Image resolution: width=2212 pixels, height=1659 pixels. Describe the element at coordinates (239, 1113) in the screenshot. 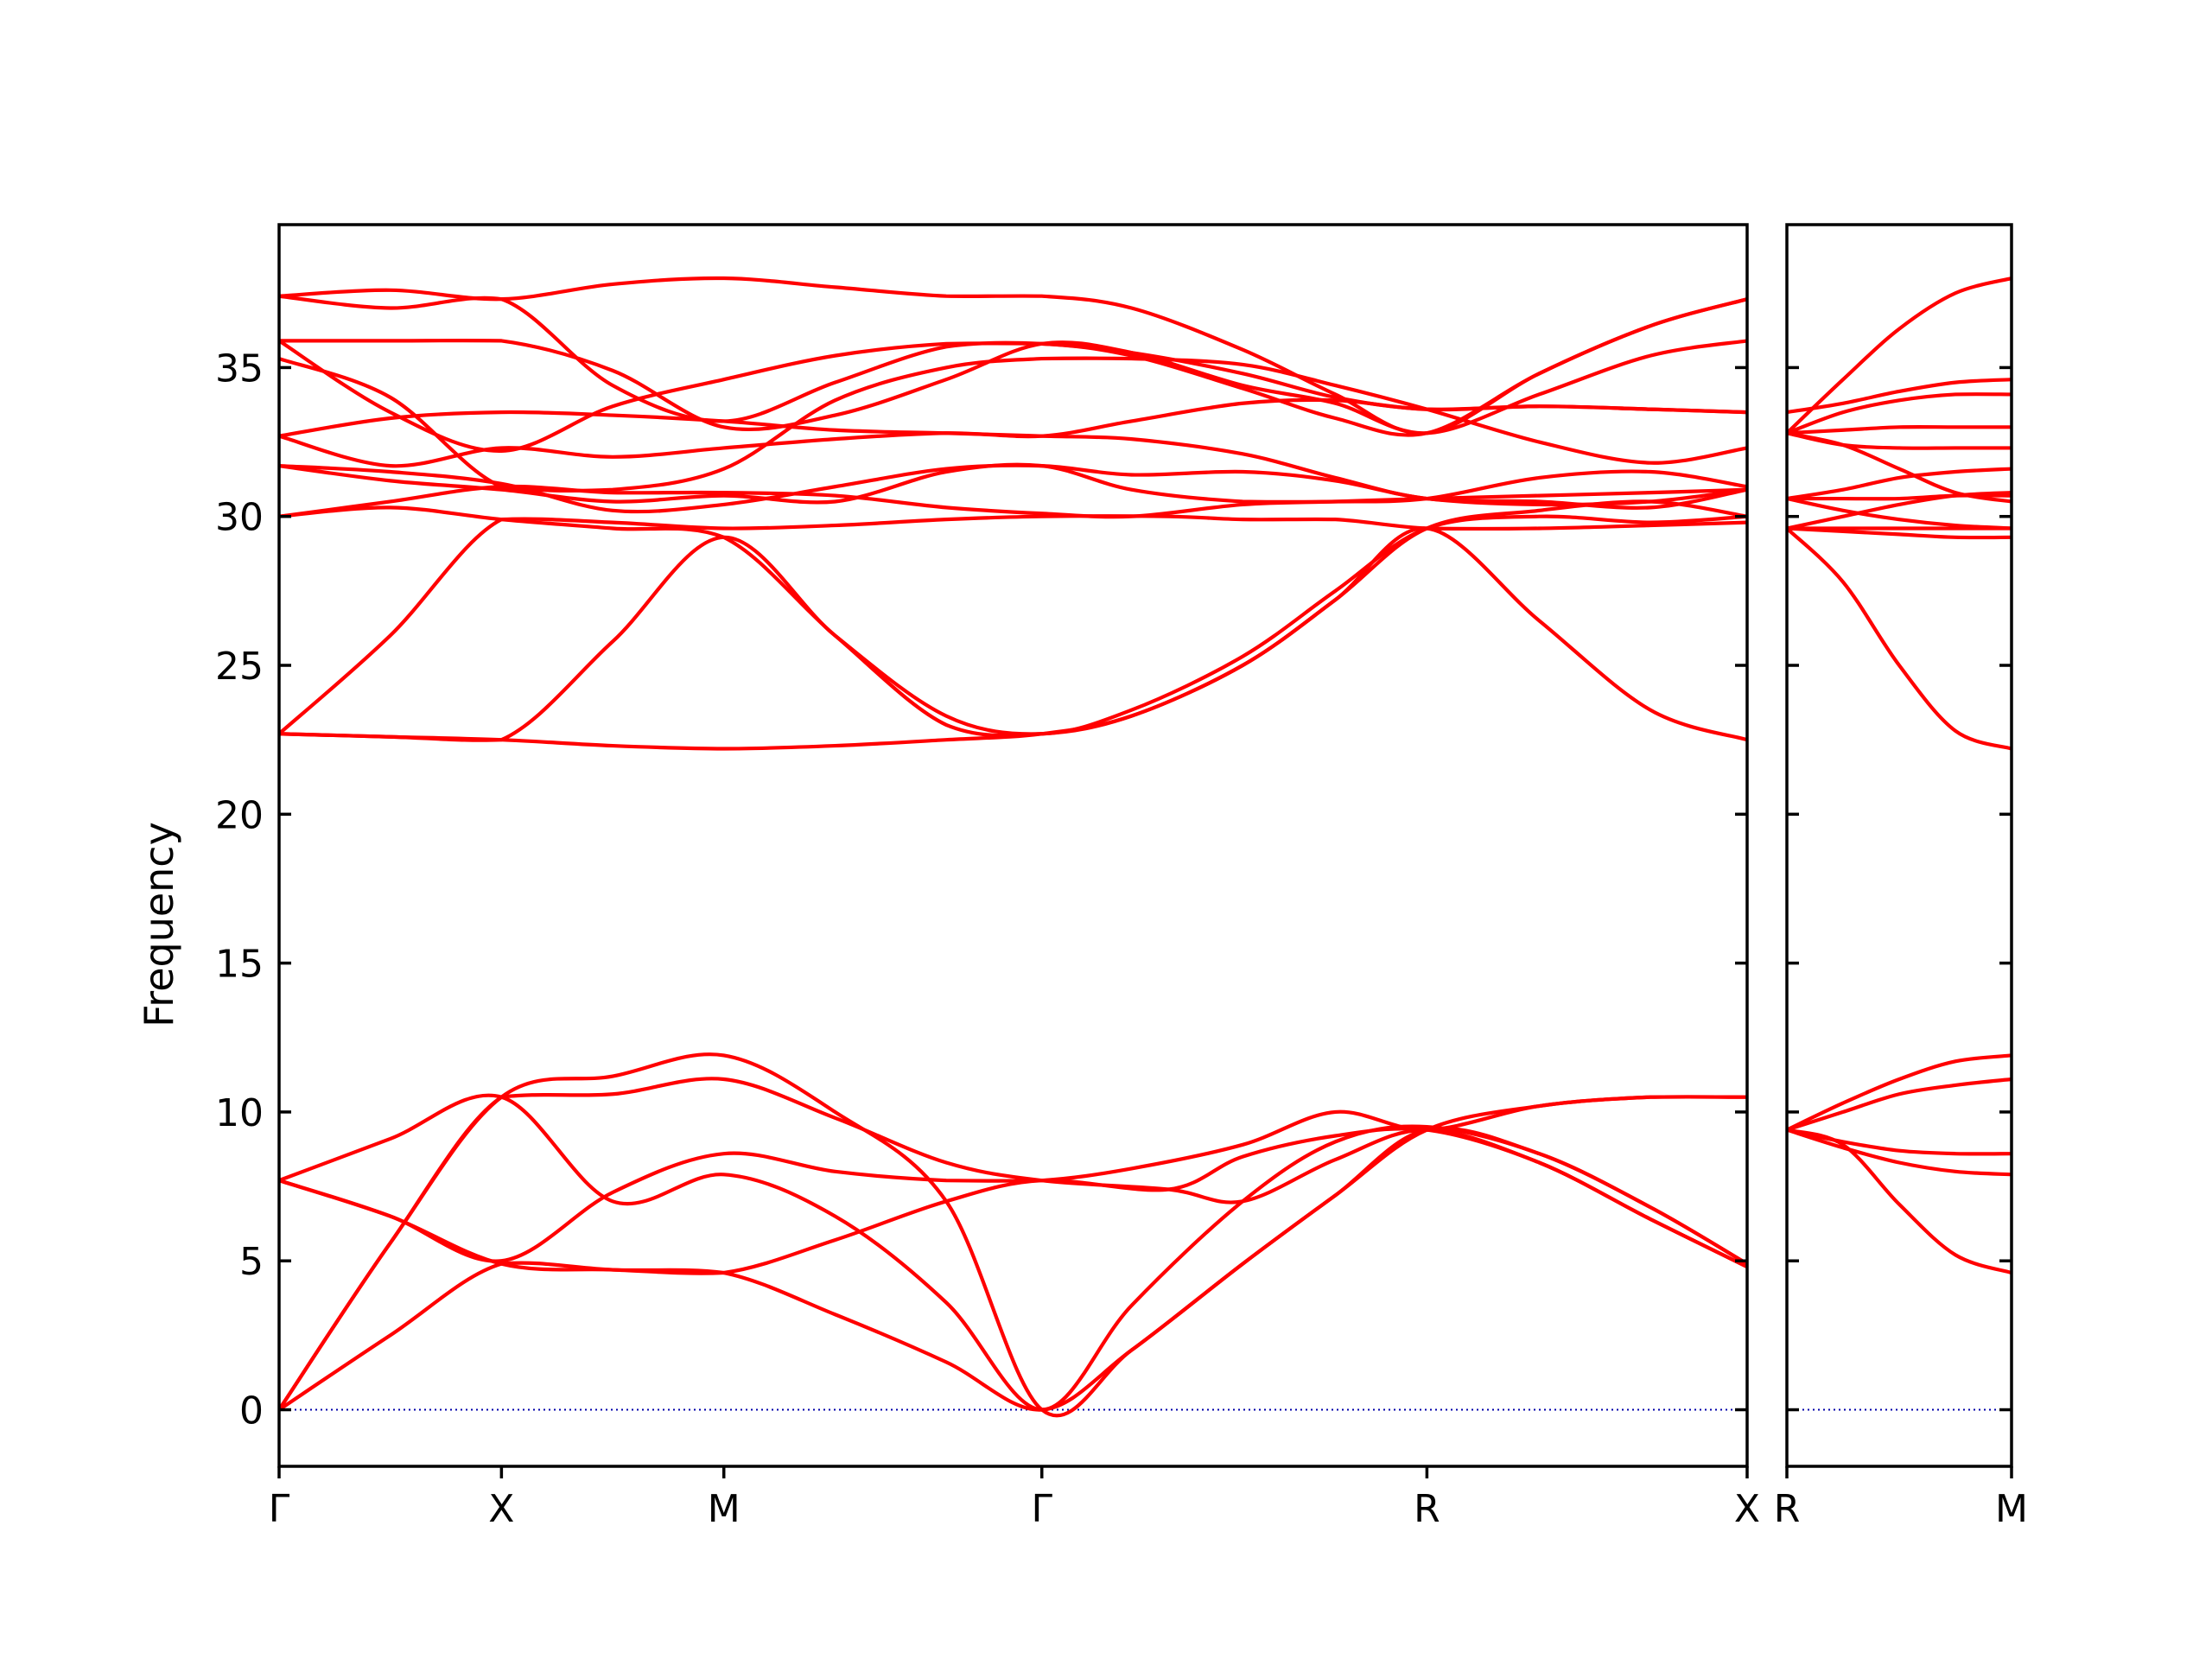

I see `y-tick-label: 10` at that location.